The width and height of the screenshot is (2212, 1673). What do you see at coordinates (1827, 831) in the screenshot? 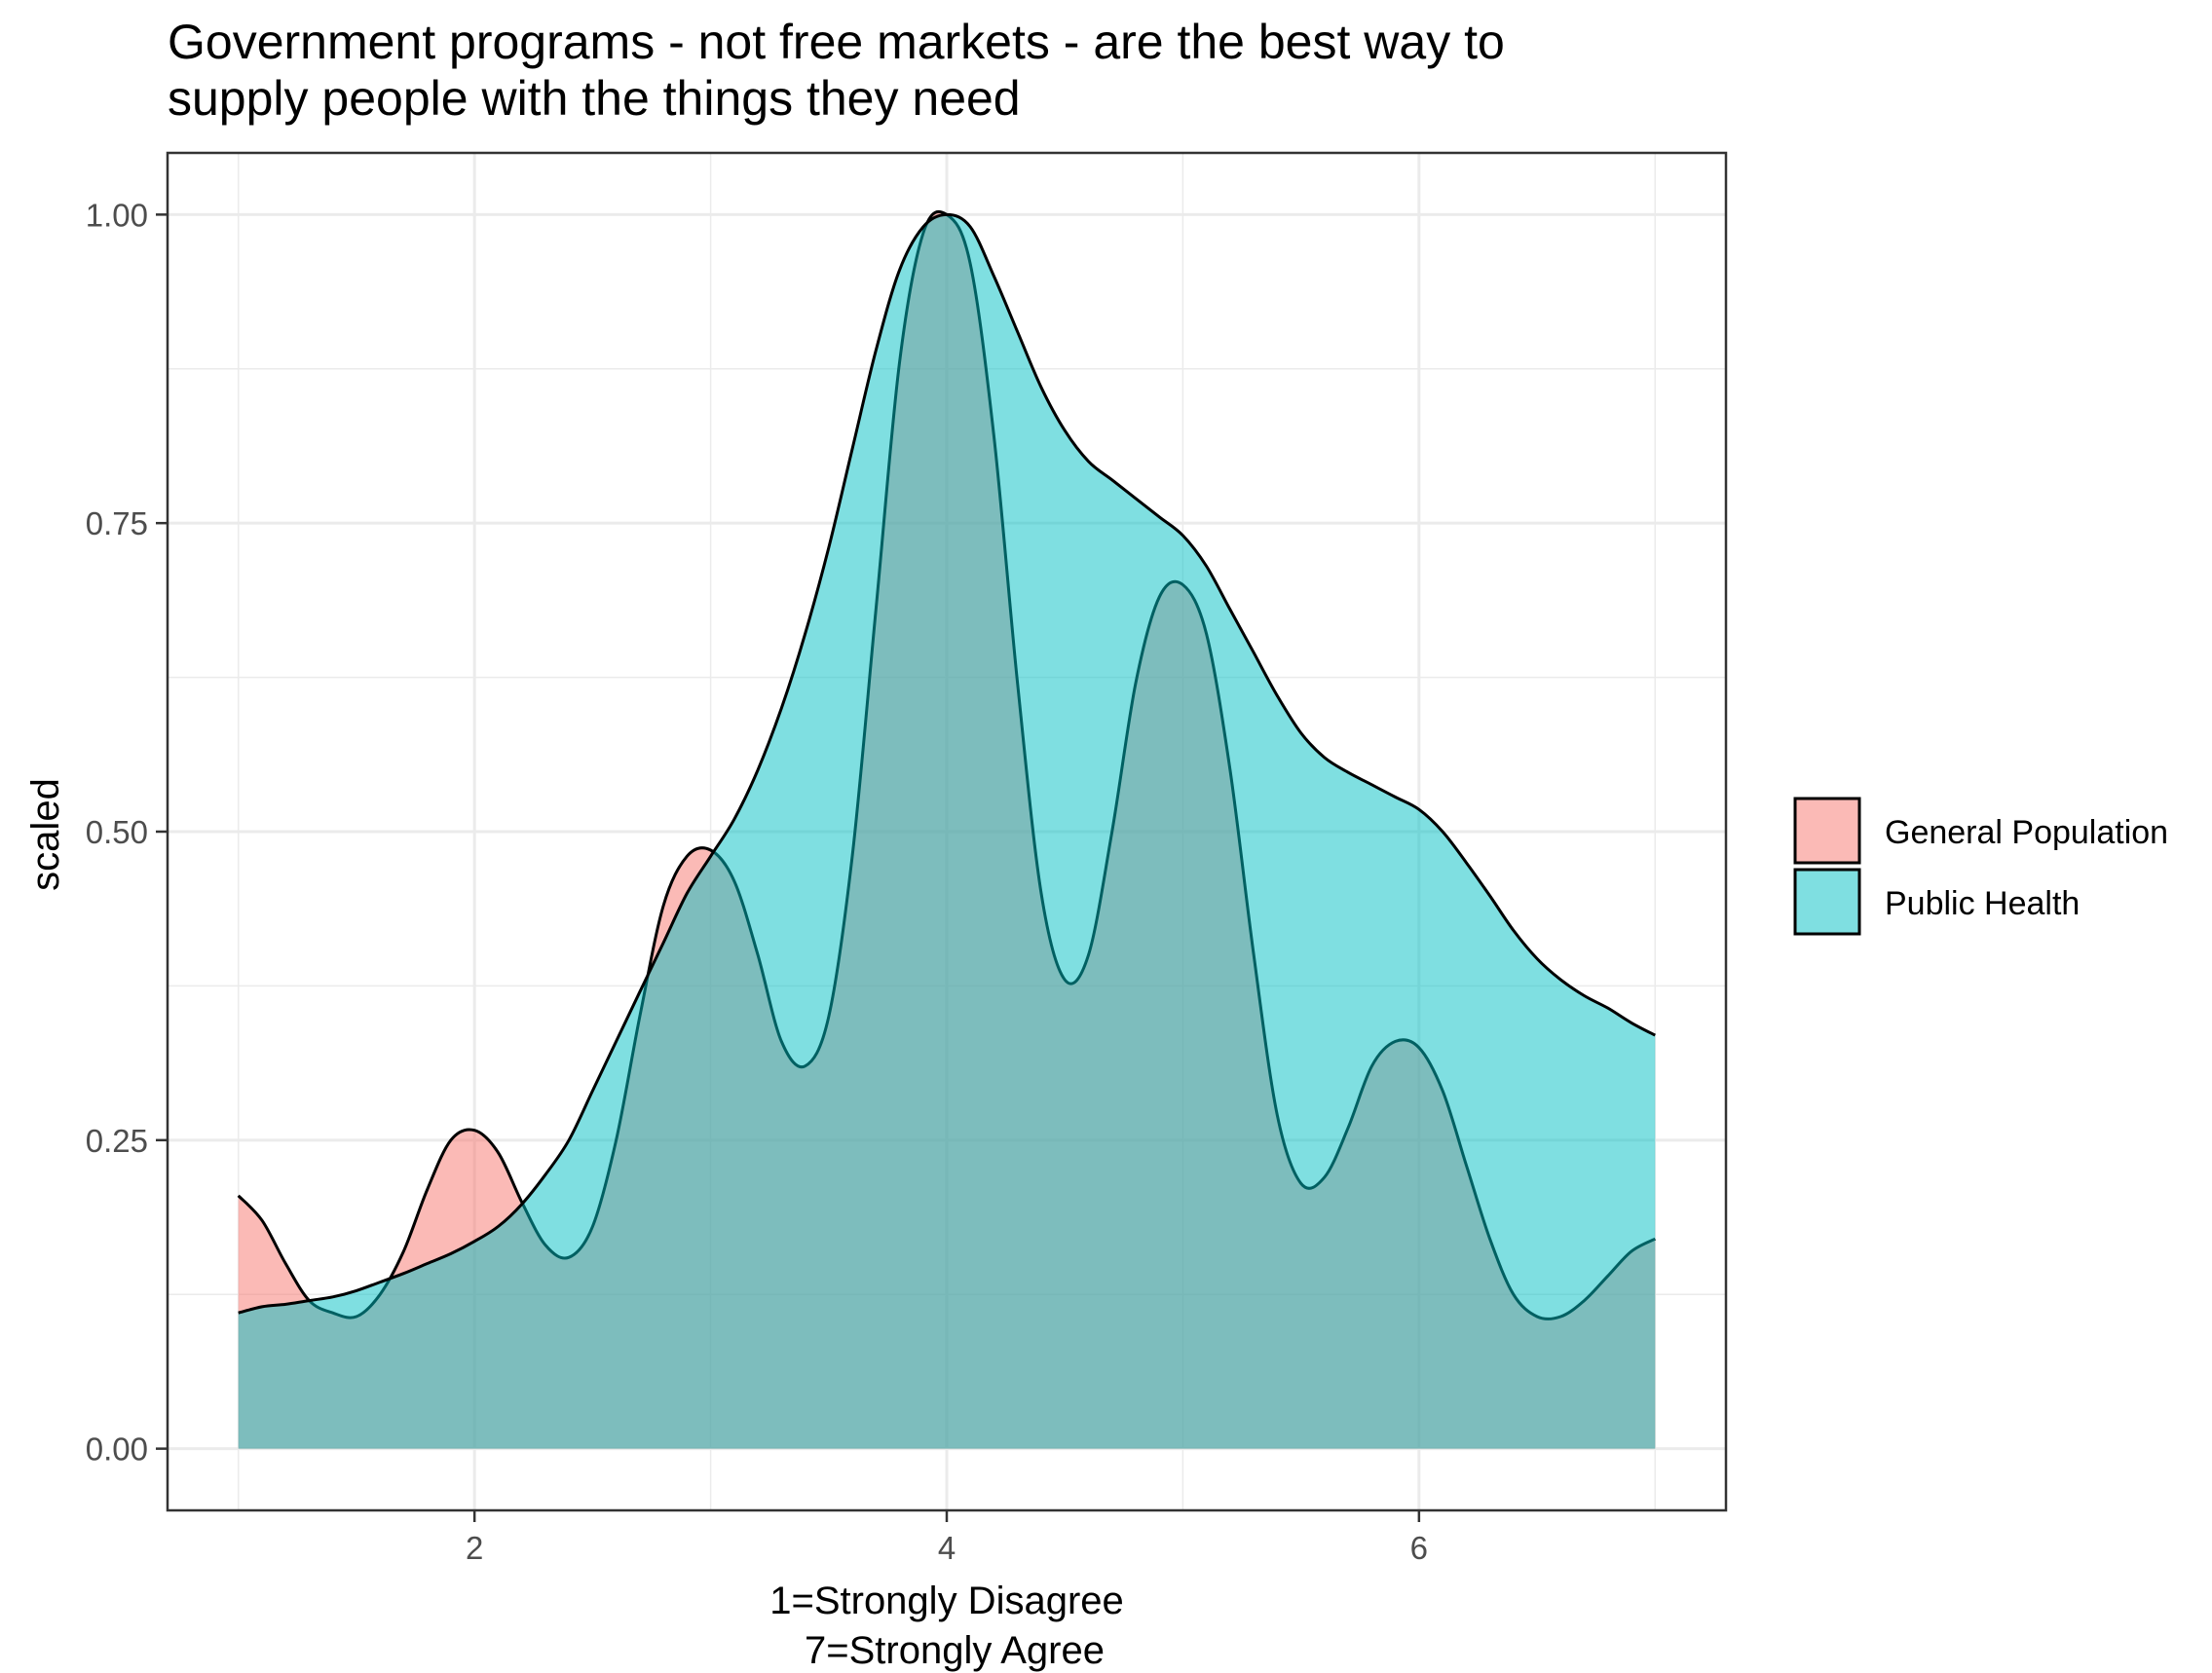
I see `legend-key-general-population` at bounding box center [1827, 831].